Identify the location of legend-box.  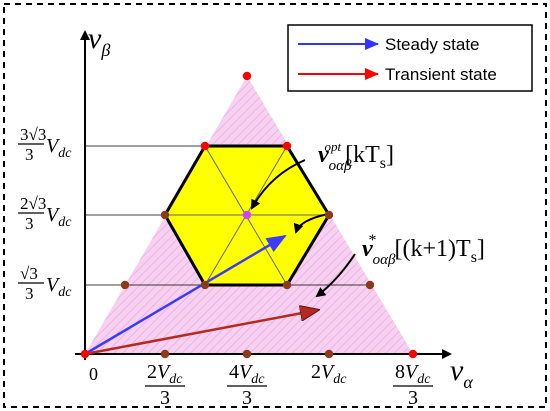
(410, 58).